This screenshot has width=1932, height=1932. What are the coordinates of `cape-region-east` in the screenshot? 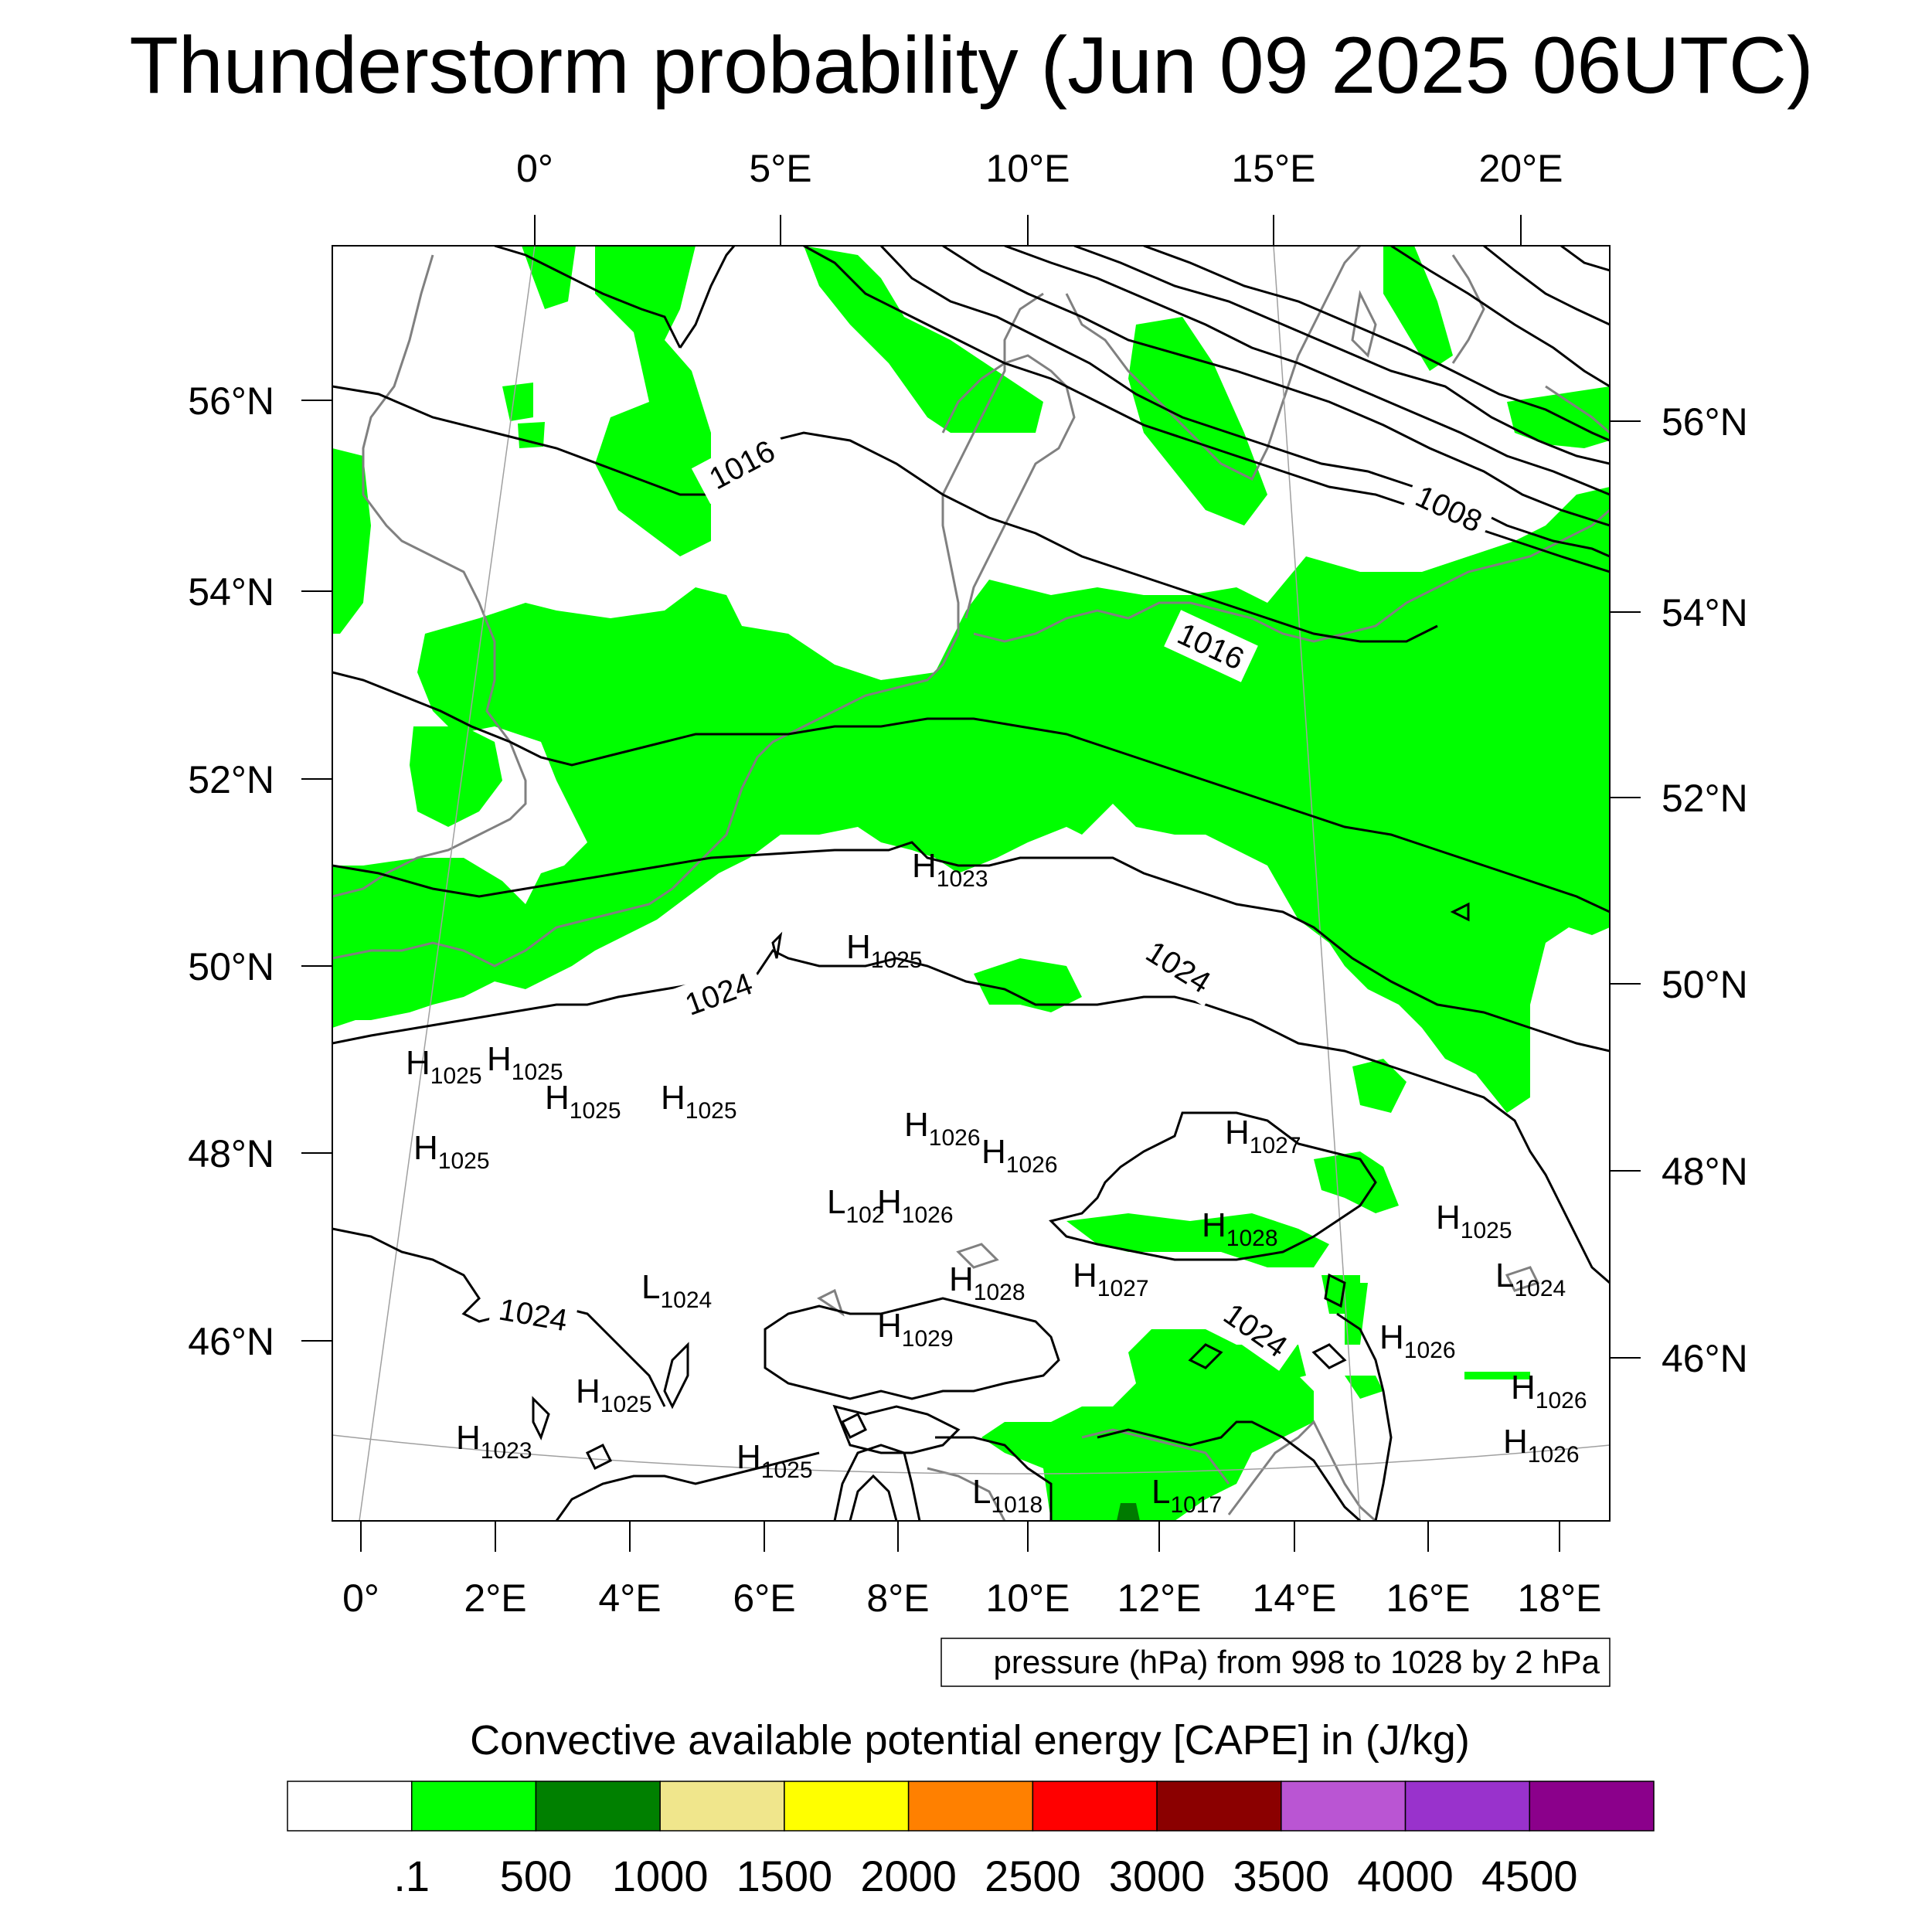 It's located at (1559, 417).